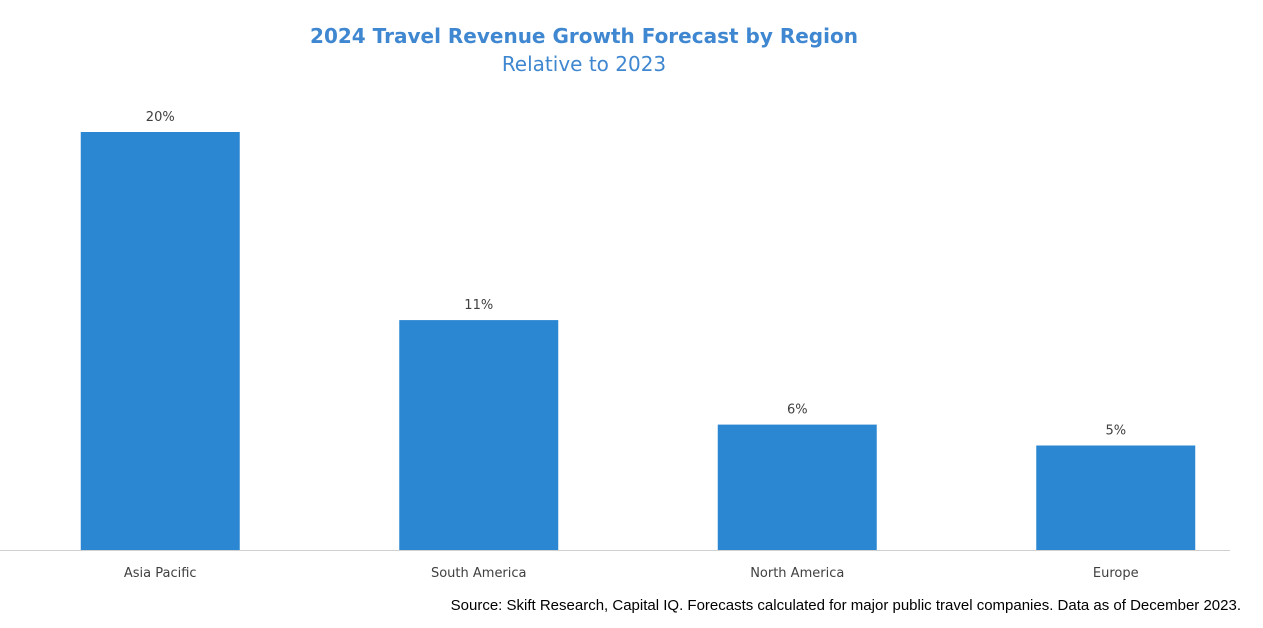 This screenshot has width=1263, height=628. I want to click on bar-asia-pacific, so click(160, 341).